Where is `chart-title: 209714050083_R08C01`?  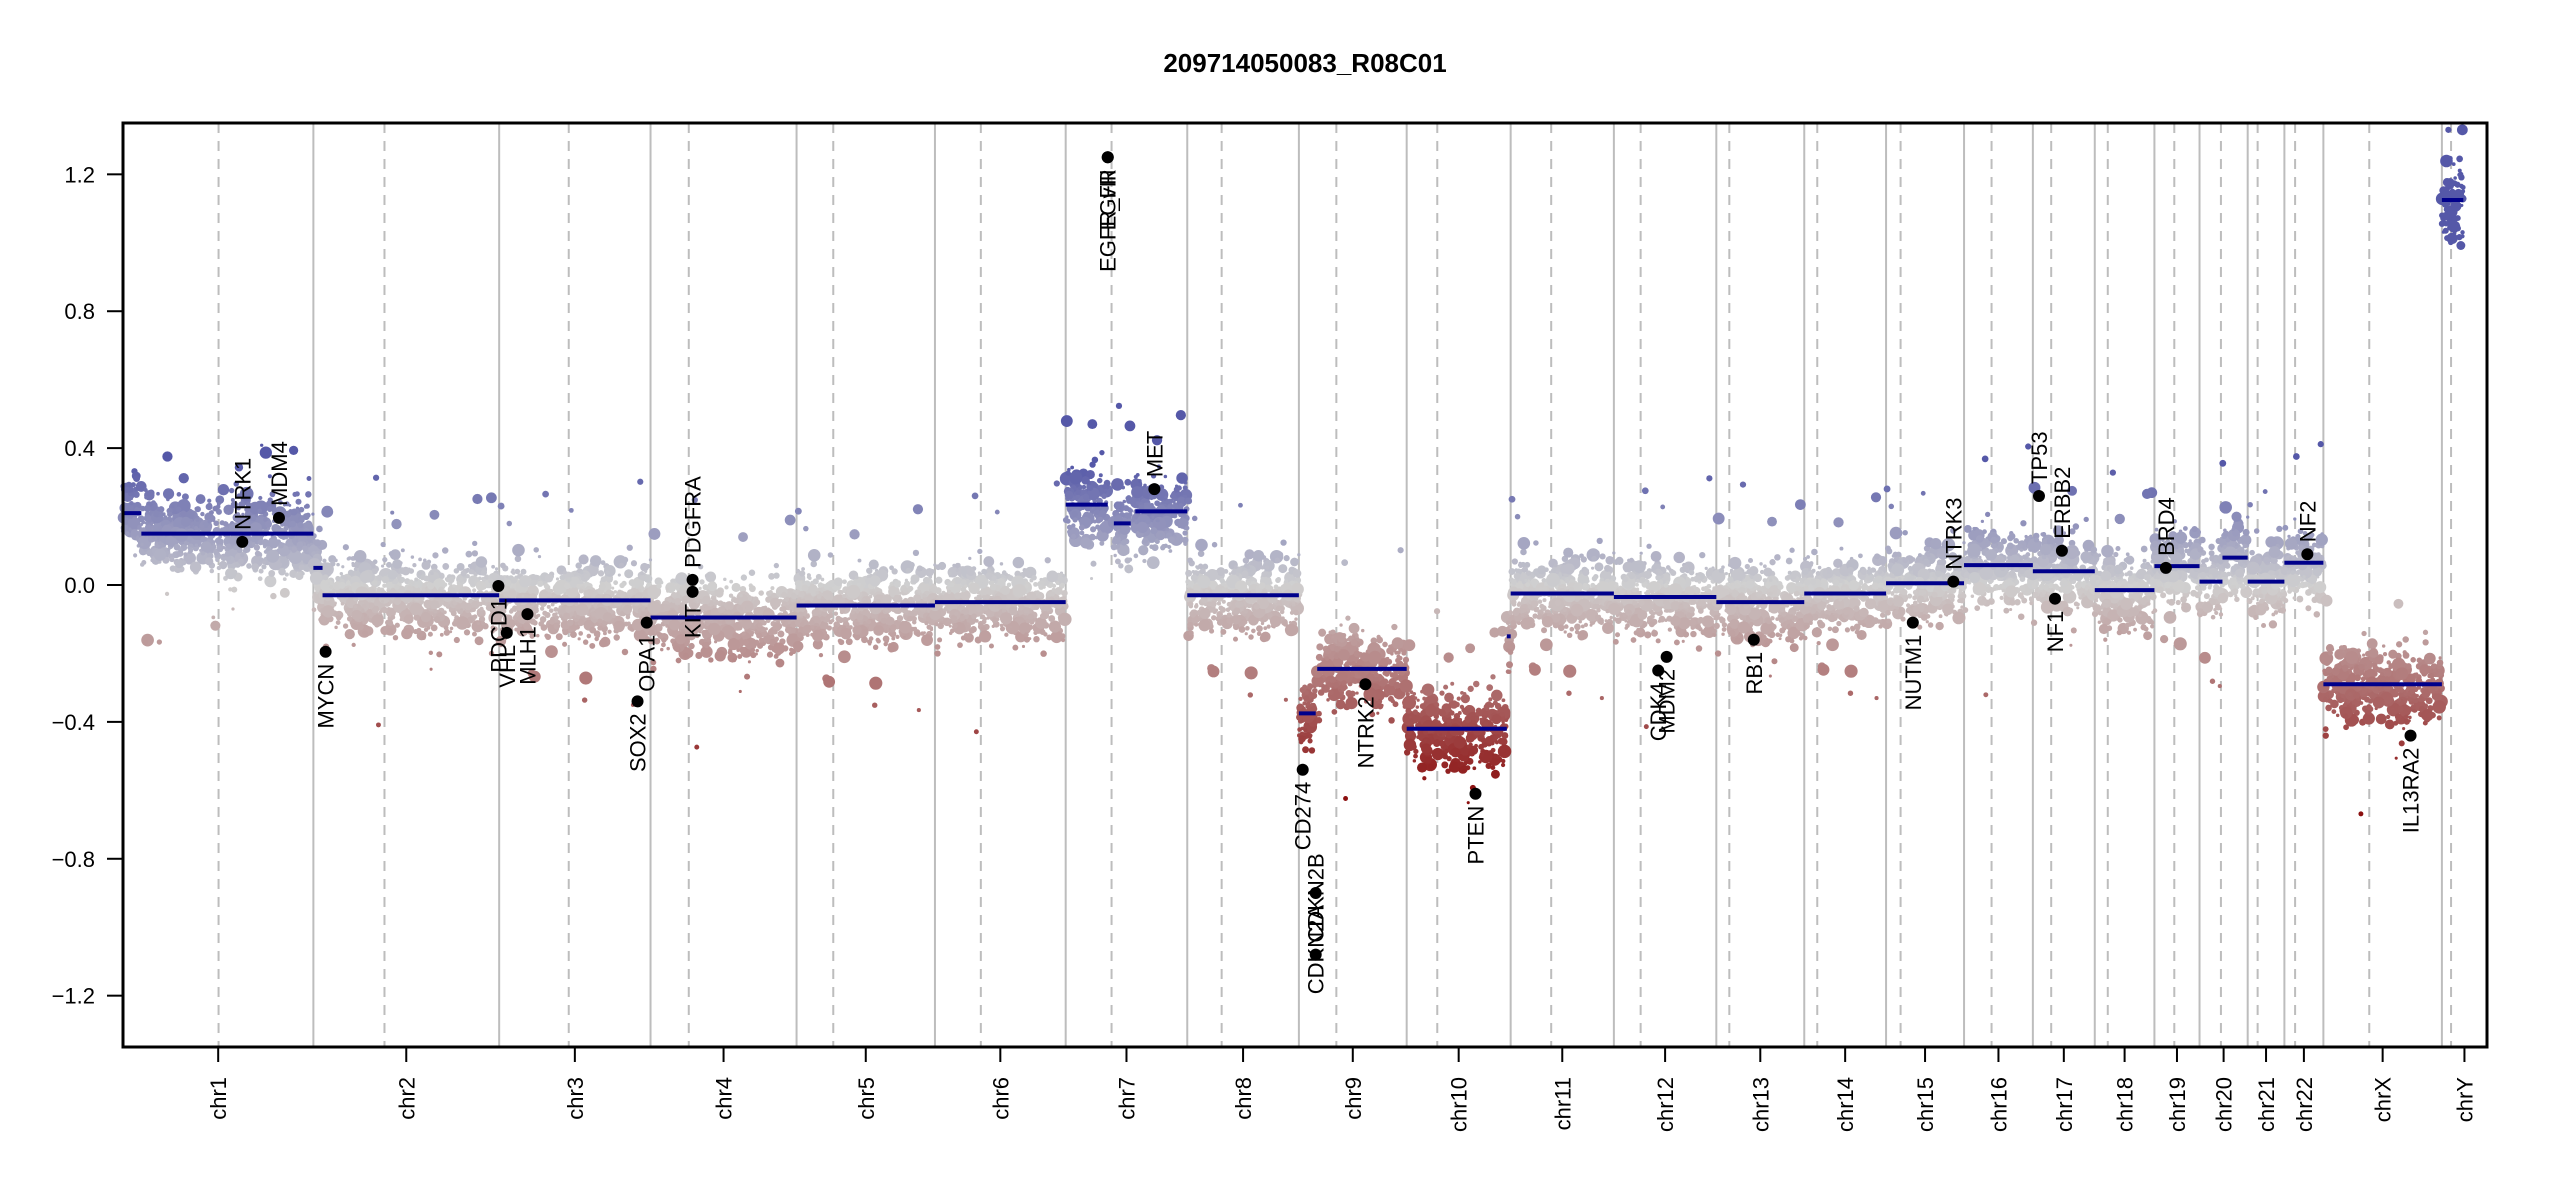
chart-title: 209714050083_R08C01 is located at coordinates (1304, 63).